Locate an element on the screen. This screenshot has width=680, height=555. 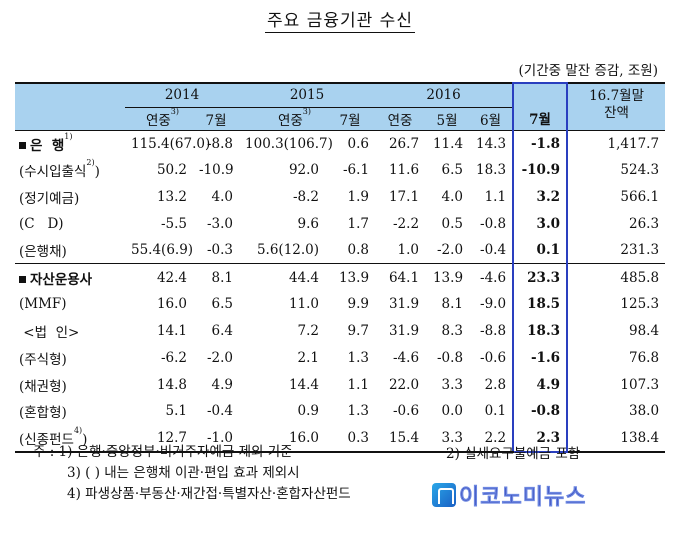
table-cell: 50.2 is located at coordinates (171, 170).